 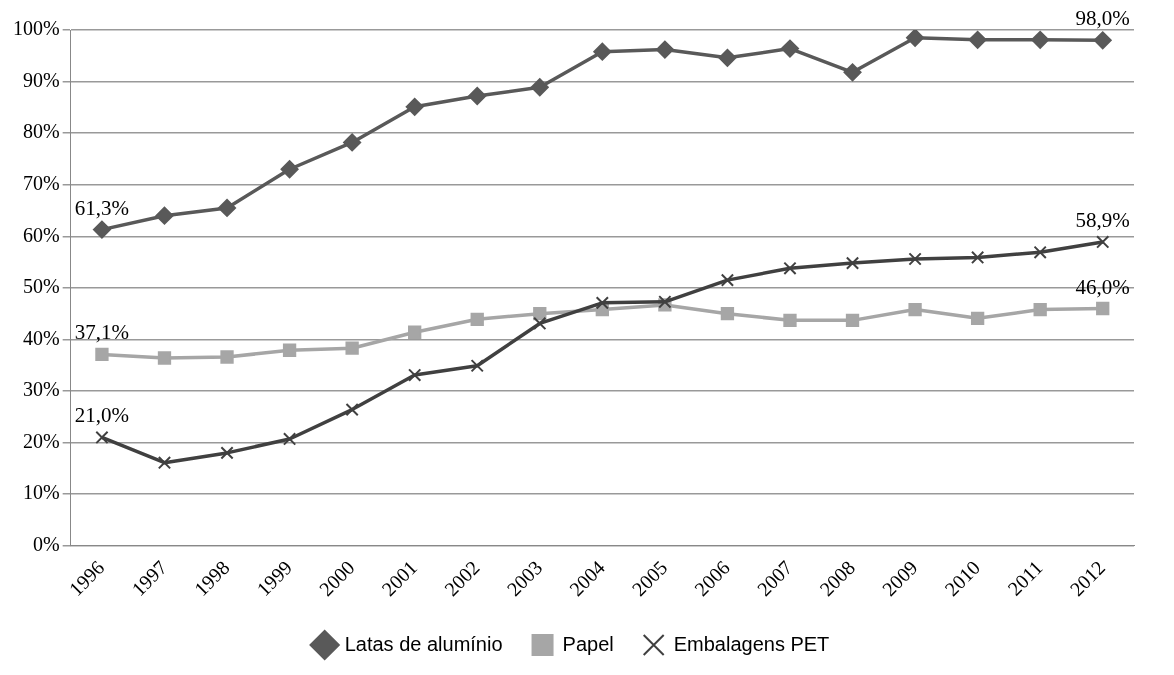 I want to click on x-tick-label: 1999, so click(x=274, y=578).